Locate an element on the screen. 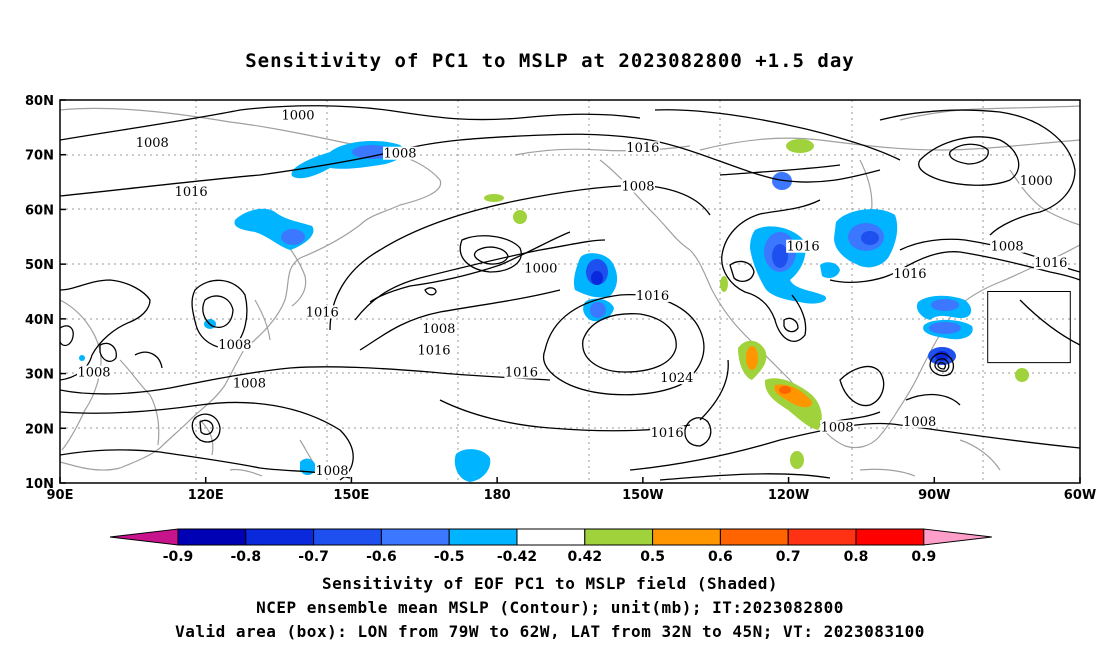 This screenshot has height=650, width=1100. lat-tick-label: 20N is located at coordinates (39, 429).